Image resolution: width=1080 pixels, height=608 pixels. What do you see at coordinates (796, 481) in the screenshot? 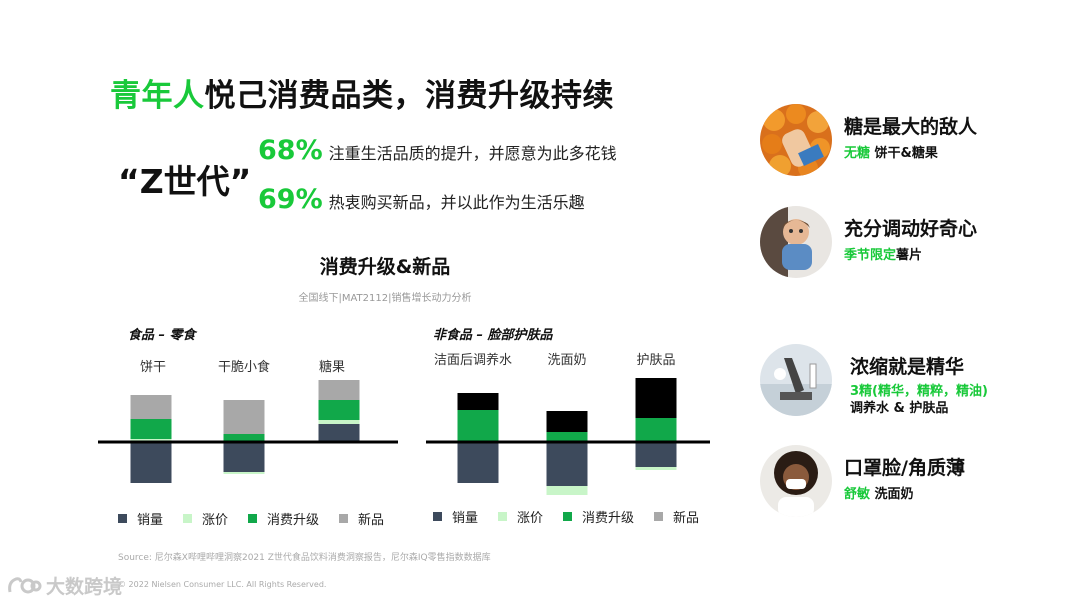
I see `masked-woman-photo` at bounding box center [796, 481].